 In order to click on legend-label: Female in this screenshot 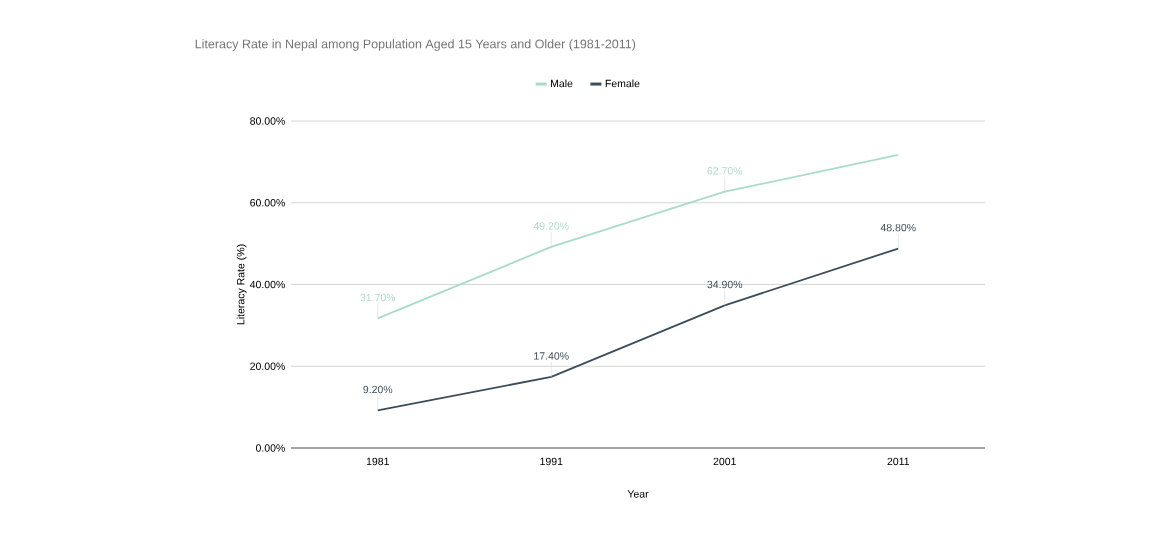, I will do `click(622, 83)`.